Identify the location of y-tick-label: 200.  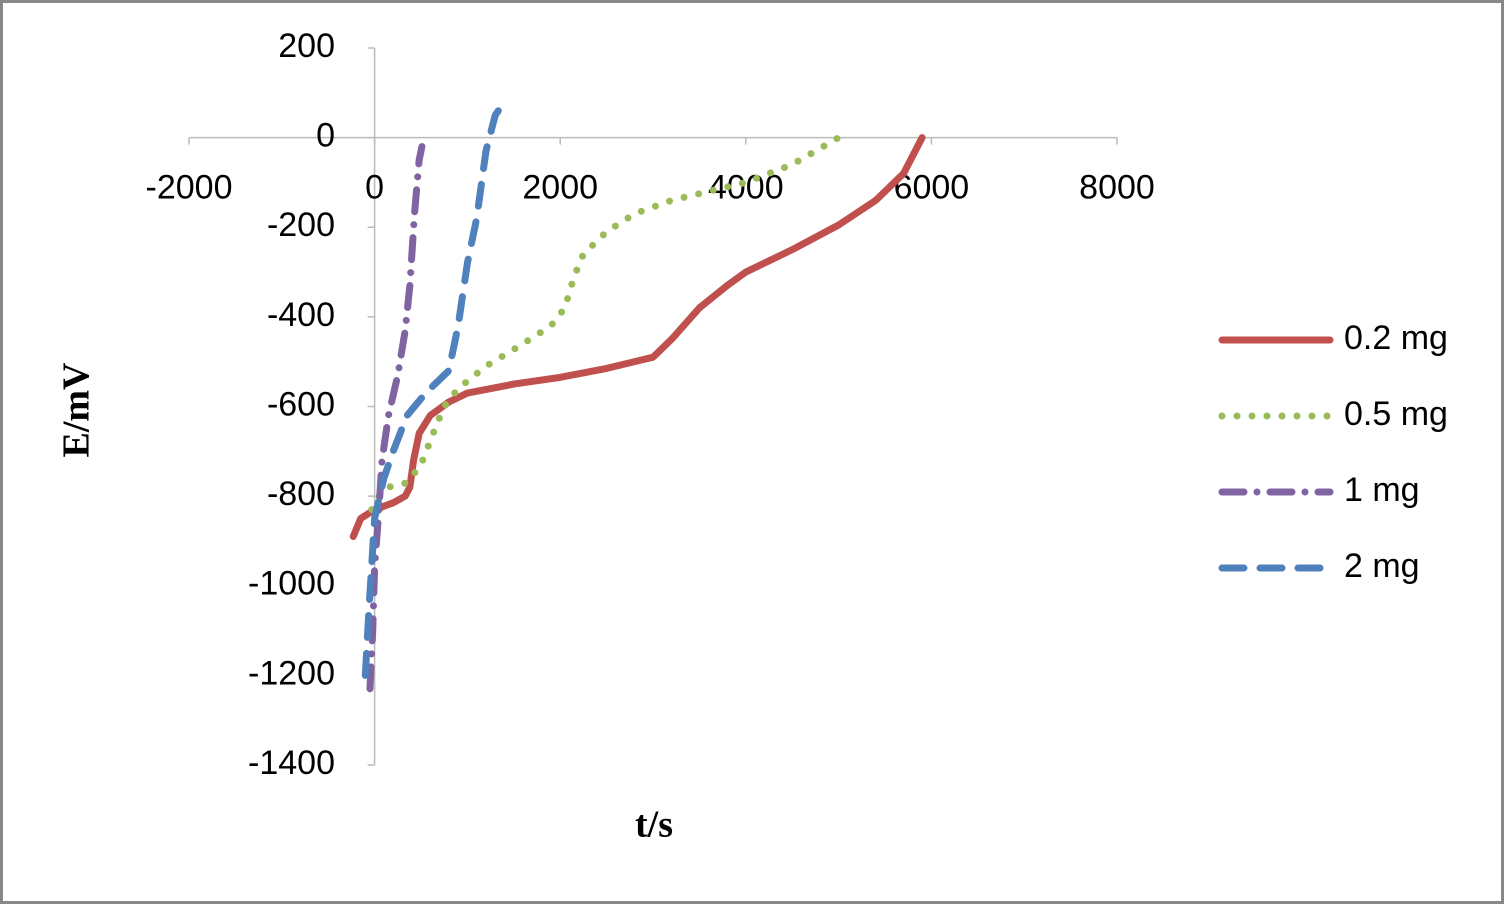
(306, 46).